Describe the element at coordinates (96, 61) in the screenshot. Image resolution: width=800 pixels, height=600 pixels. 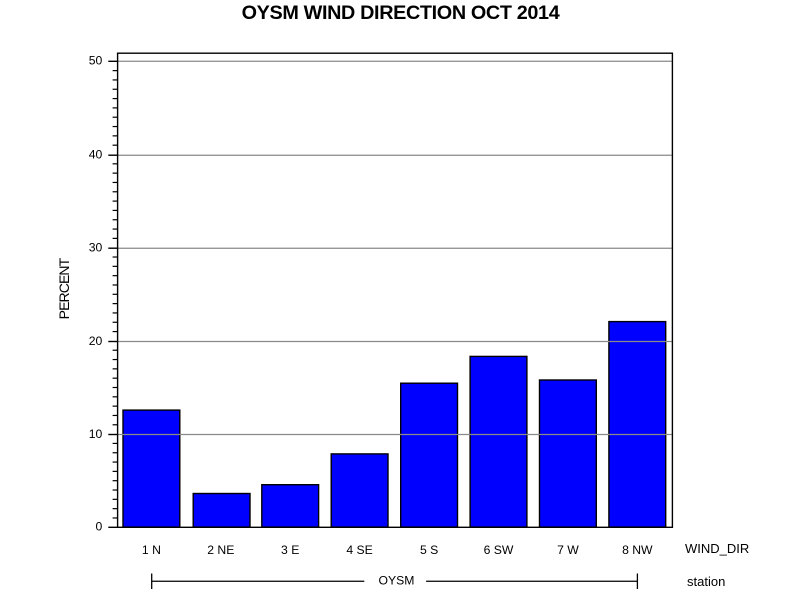
I see `svg-text: 50` at that location.